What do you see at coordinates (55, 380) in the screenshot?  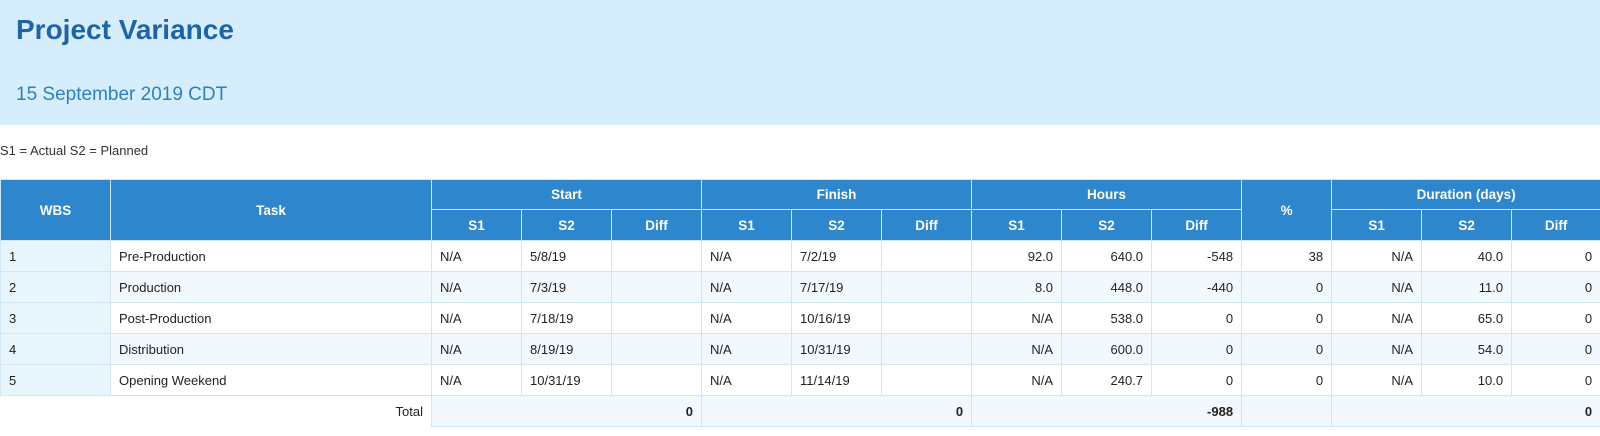 I see `cell-wbs: 5` at bounding box center [55, 380].